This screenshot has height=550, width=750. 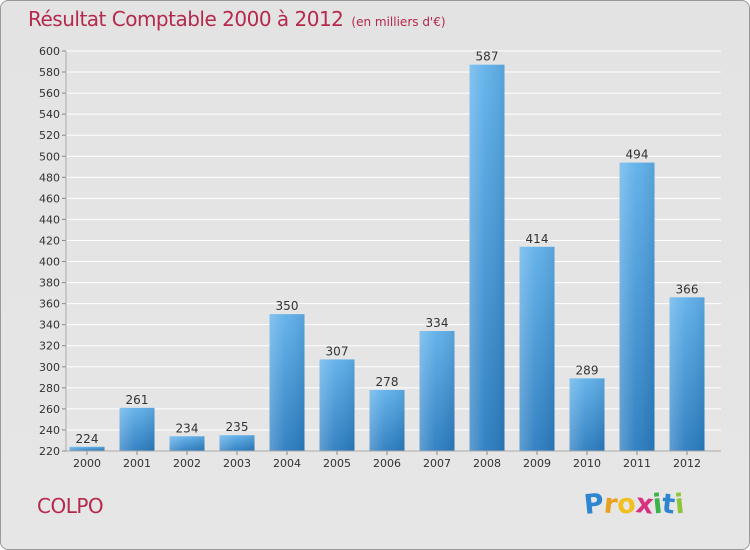 I want to click on x-tick-label: 2003, so click(x=237, y=463).